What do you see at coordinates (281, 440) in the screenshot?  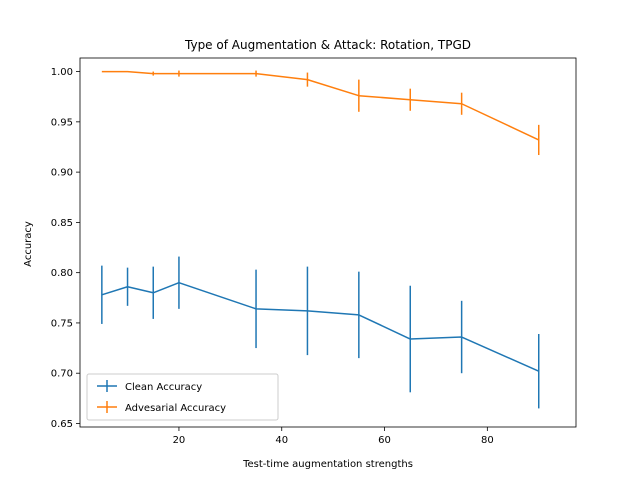 I see `x-tick-label: 40` at bounding box center [281, 440].